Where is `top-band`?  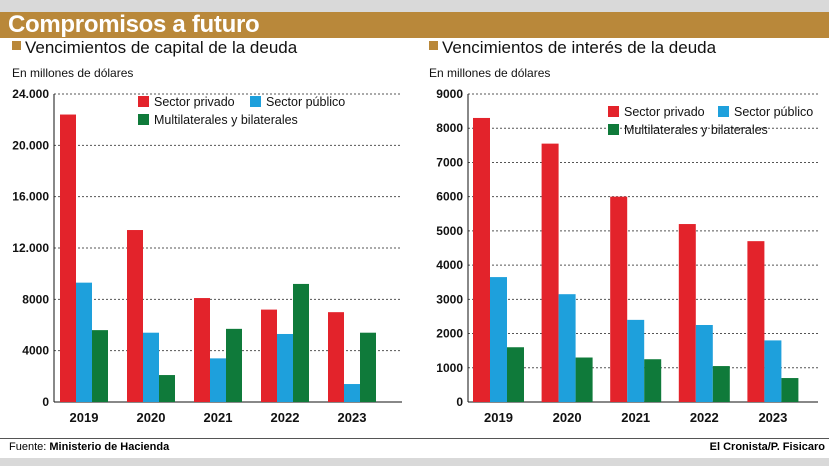 top-band is located at coordinates (414, 6).